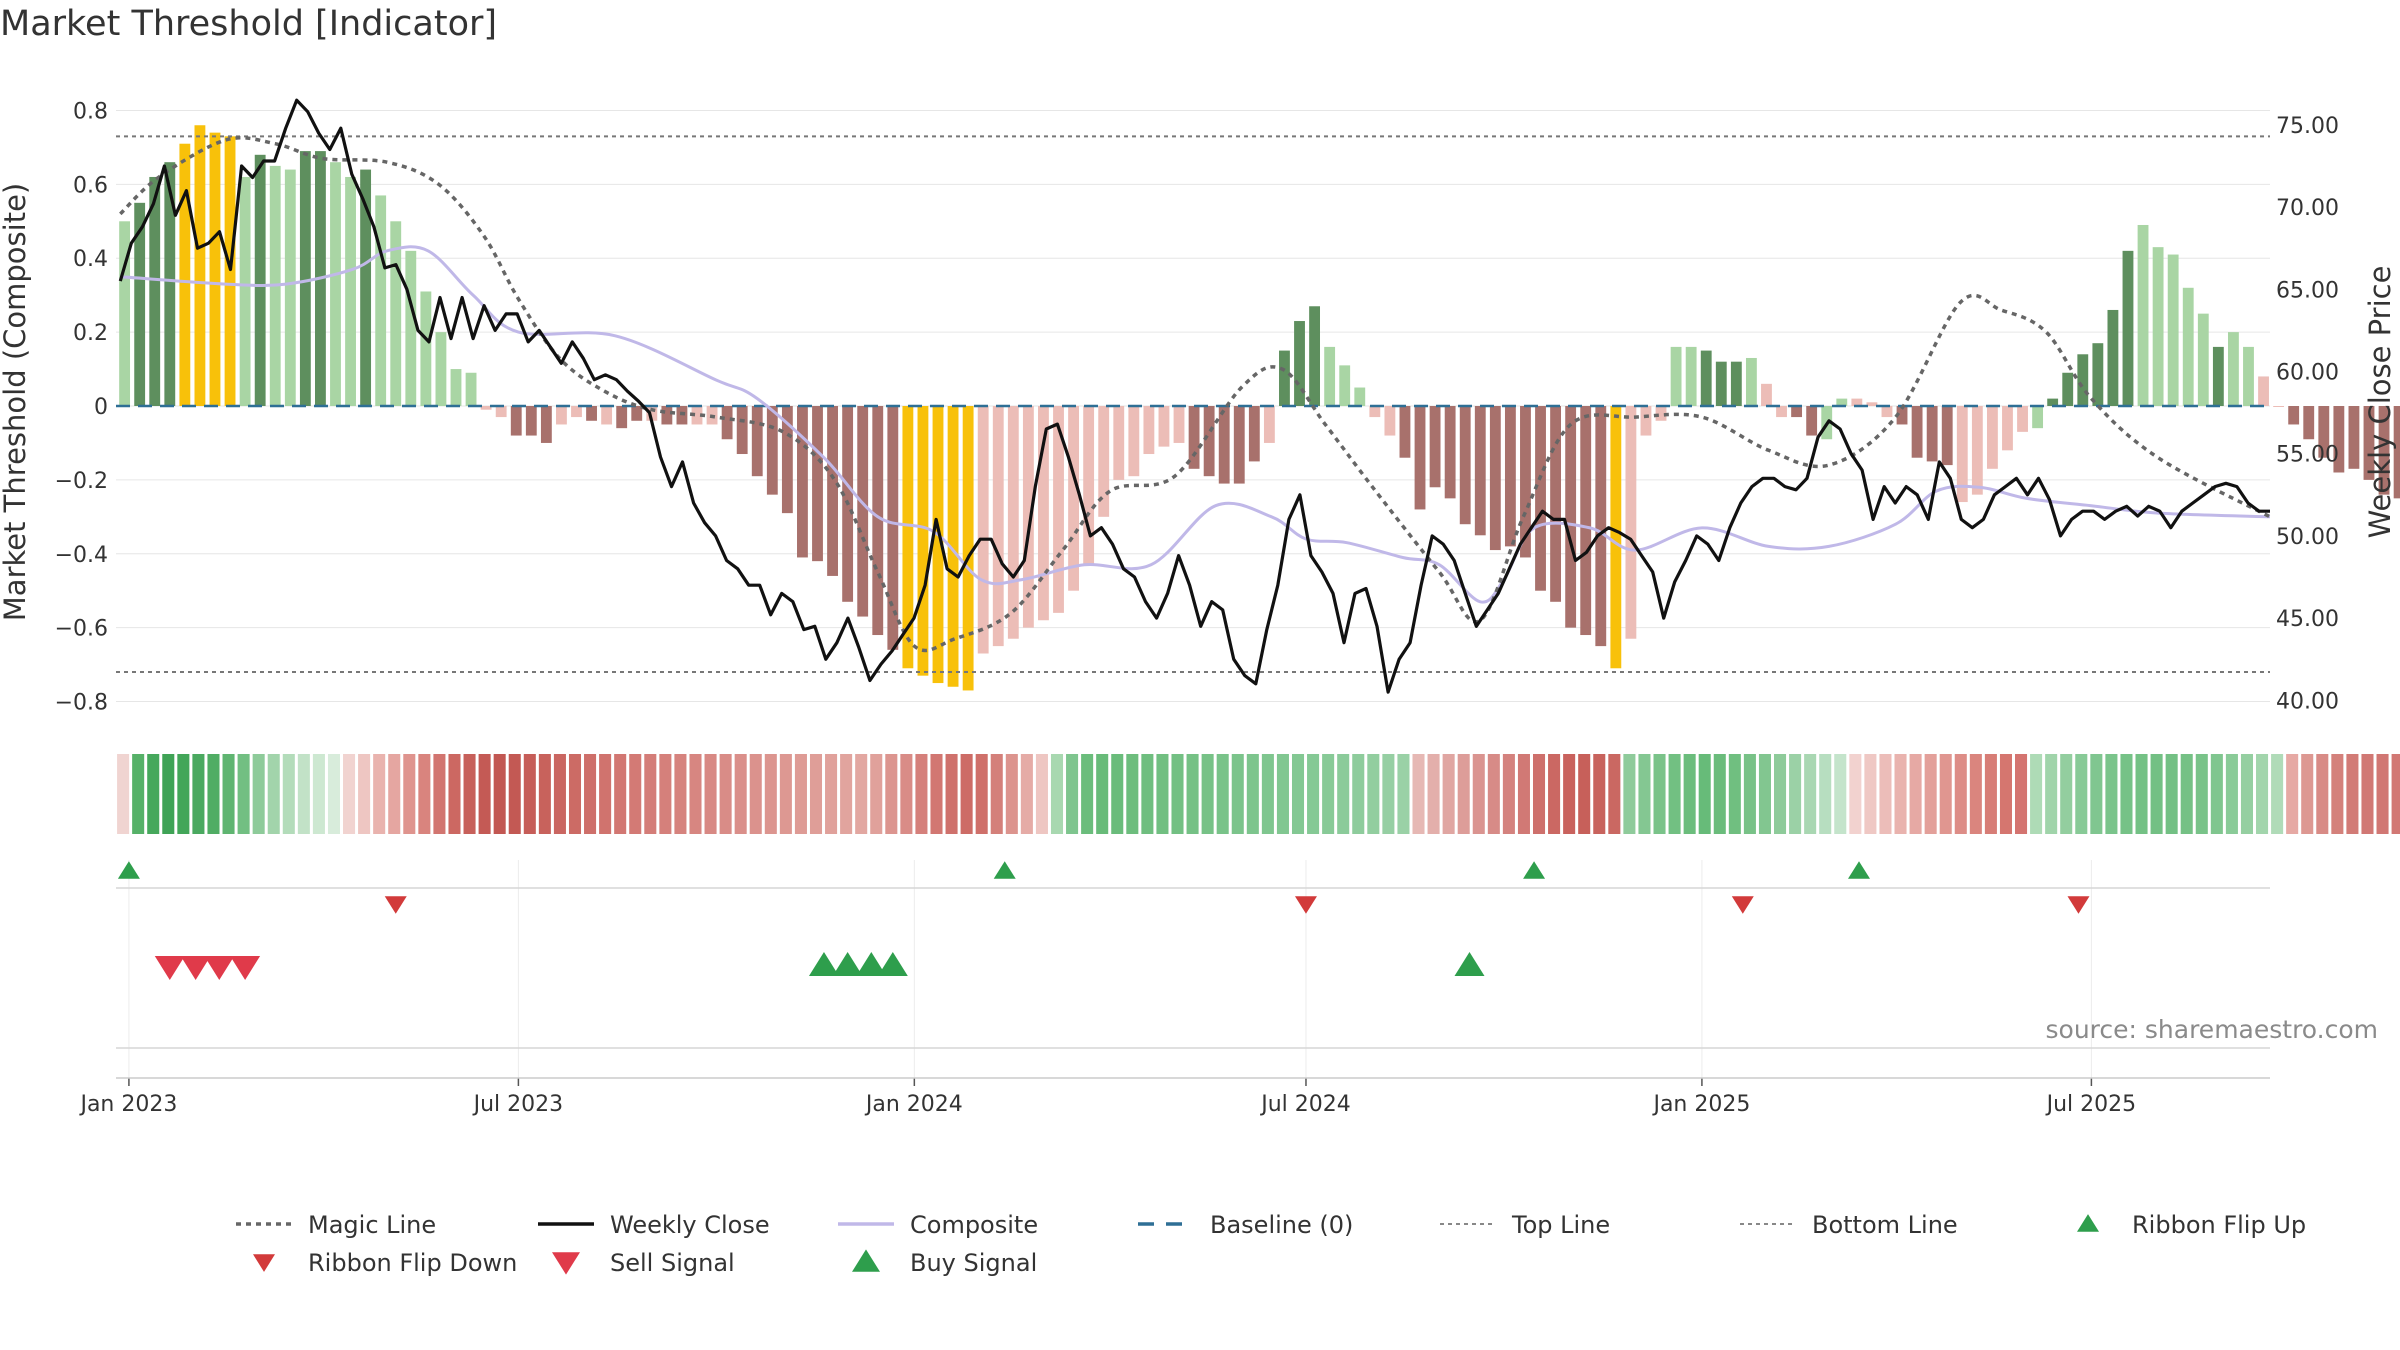 The height and width of the screenshot is (1350, 2400). Describe the element at coordinates (1700, 1104) in the screenshot. I see `x-tick-label: Jan 2025` at that location.